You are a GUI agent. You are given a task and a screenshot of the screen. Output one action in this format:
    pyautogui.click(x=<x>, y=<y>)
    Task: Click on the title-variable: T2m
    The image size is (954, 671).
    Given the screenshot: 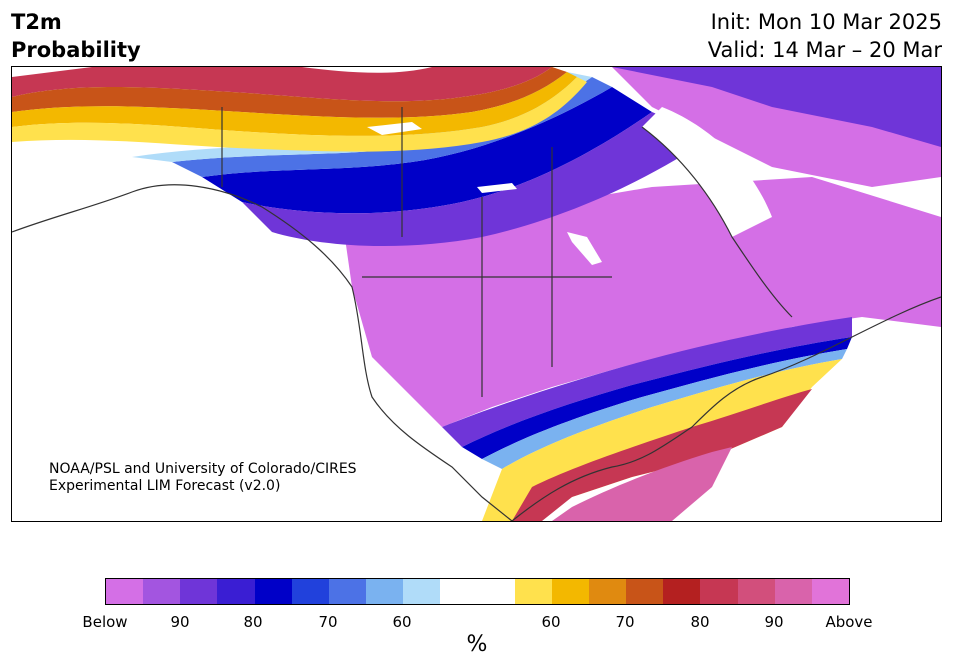 What is the action you would take?
    pyautogui.click(x=36, y=22)
    